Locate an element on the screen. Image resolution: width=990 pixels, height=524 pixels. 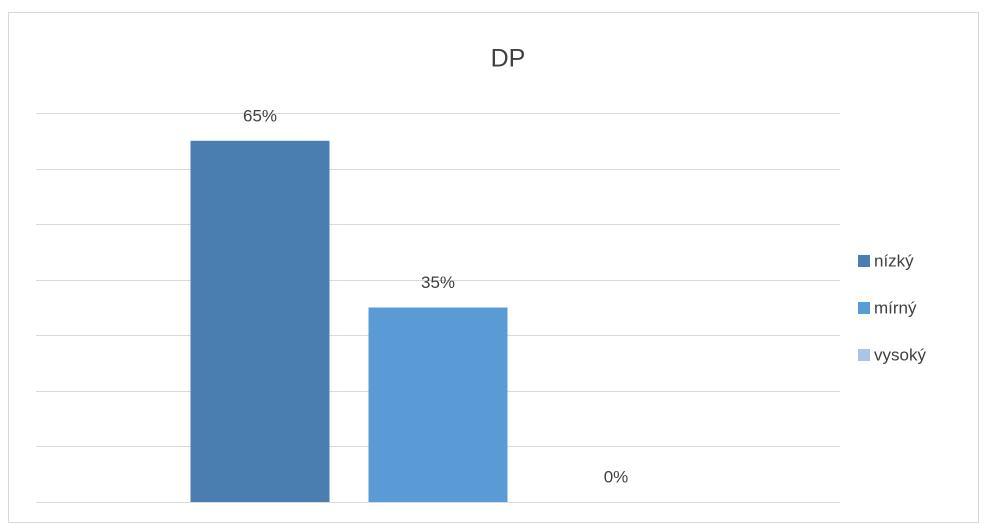
chart-title: DP is located at coordinates (508, 59).